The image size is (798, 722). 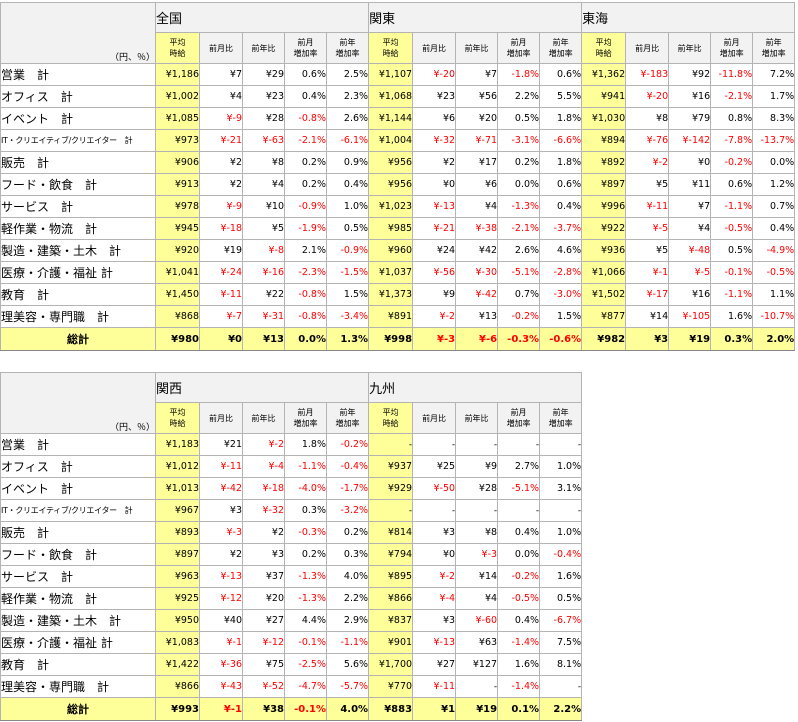 I want to click on data-cell: ¥37, so click(x=263, y=576).